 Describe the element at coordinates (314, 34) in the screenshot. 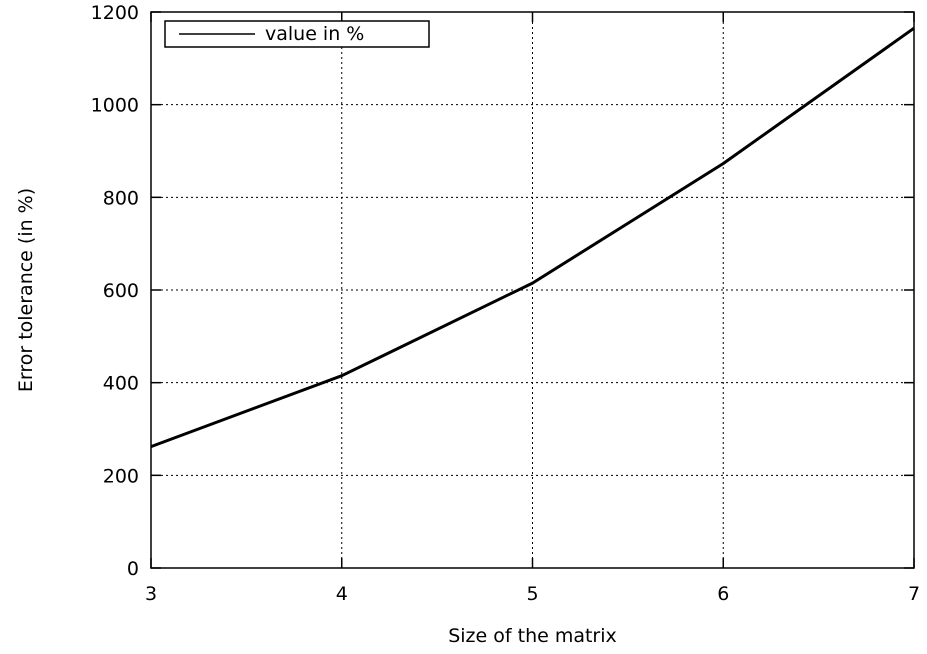

I see `legend-label: value in %` at that location.